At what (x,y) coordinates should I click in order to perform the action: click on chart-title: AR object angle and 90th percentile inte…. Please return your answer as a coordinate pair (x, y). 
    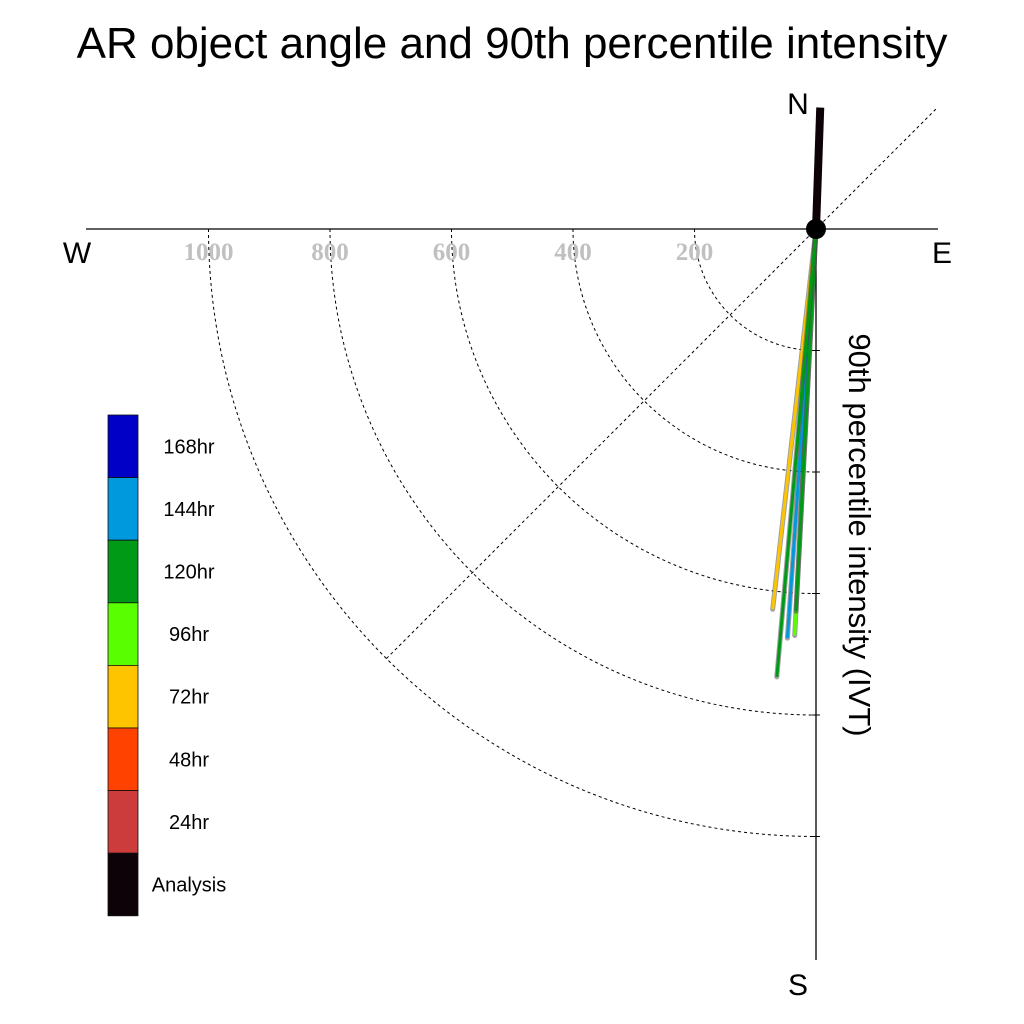
    Looking at the image, I should click on (512, 43).